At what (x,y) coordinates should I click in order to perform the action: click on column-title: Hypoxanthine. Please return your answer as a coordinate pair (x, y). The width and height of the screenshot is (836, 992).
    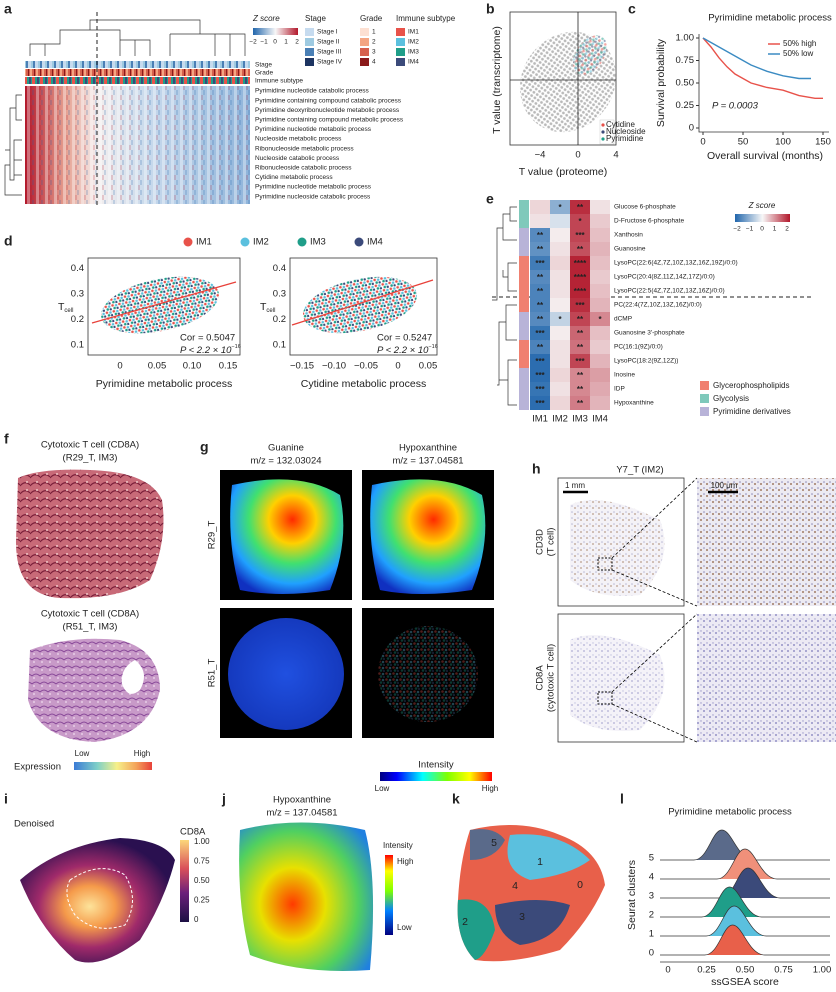
    Looking at the image, I should click on (428, 448).